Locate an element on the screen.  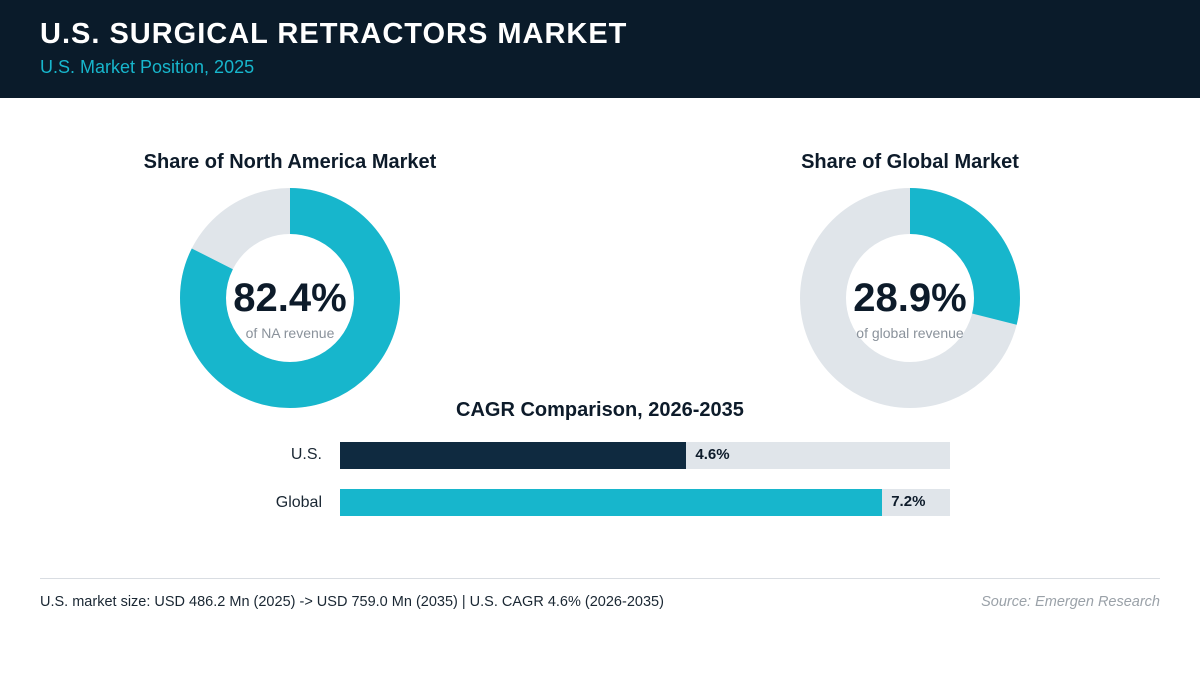
source-credit: Source: Emergen Research is located at coordinates (1070, 602).